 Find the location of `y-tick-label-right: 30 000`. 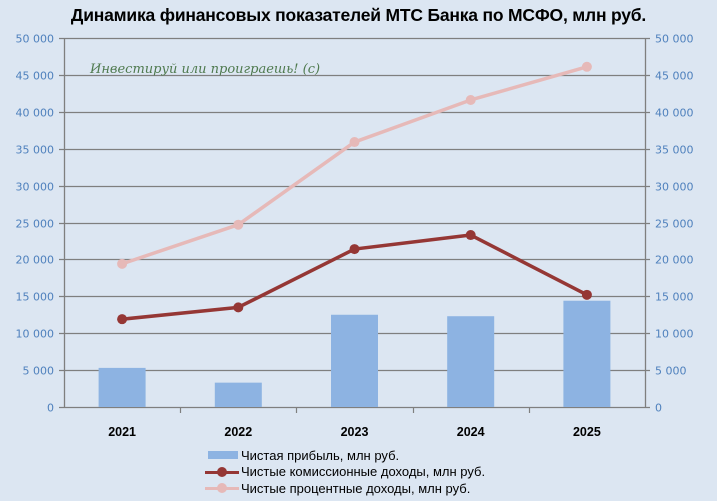

y-tick-label-right: 30 000 is located at coordinates (674, 187).